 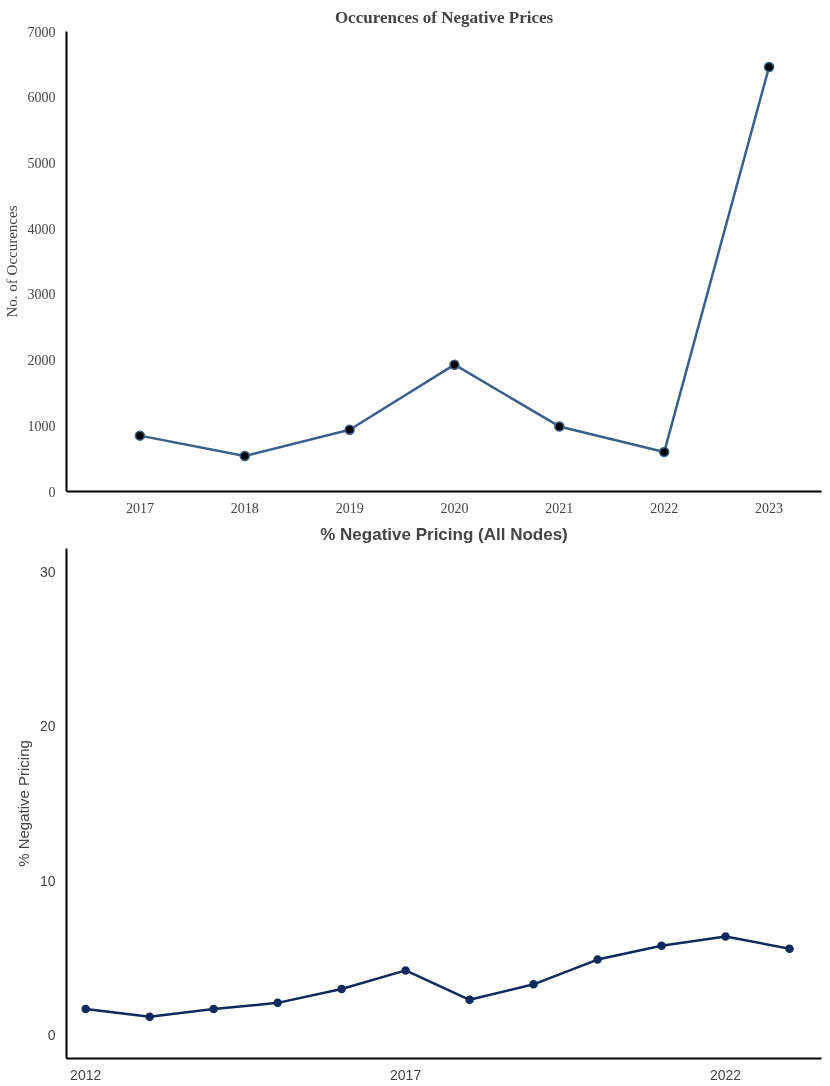 I want to click on y-tick-label: 1000, so click(x=41, y=426).